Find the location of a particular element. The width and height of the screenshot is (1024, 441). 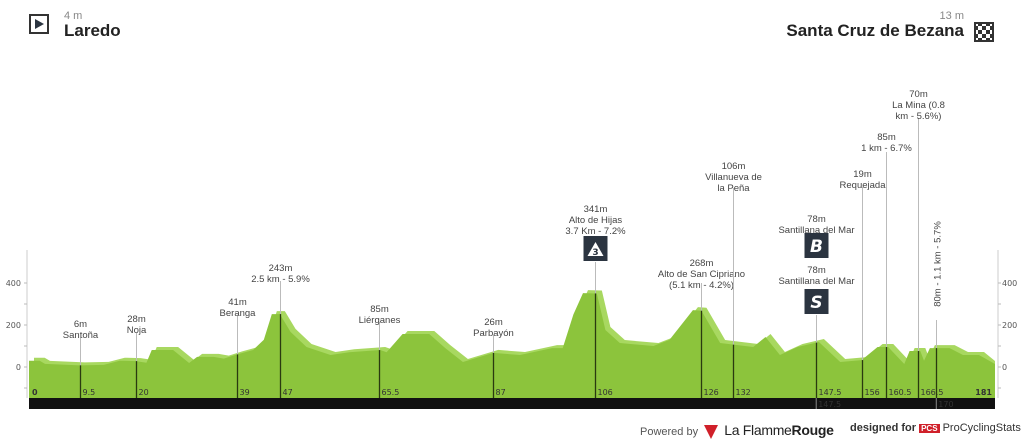

bonus-sprint-icon: B is located at coordinates (816, 245).